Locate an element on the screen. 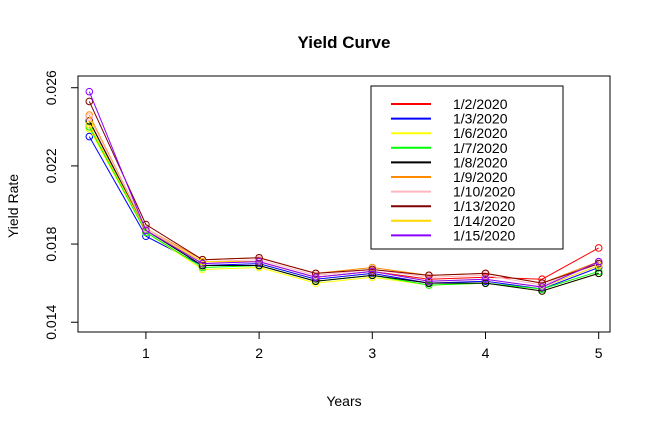  x-tick-label: 2 is located at coordinates (259, 353).